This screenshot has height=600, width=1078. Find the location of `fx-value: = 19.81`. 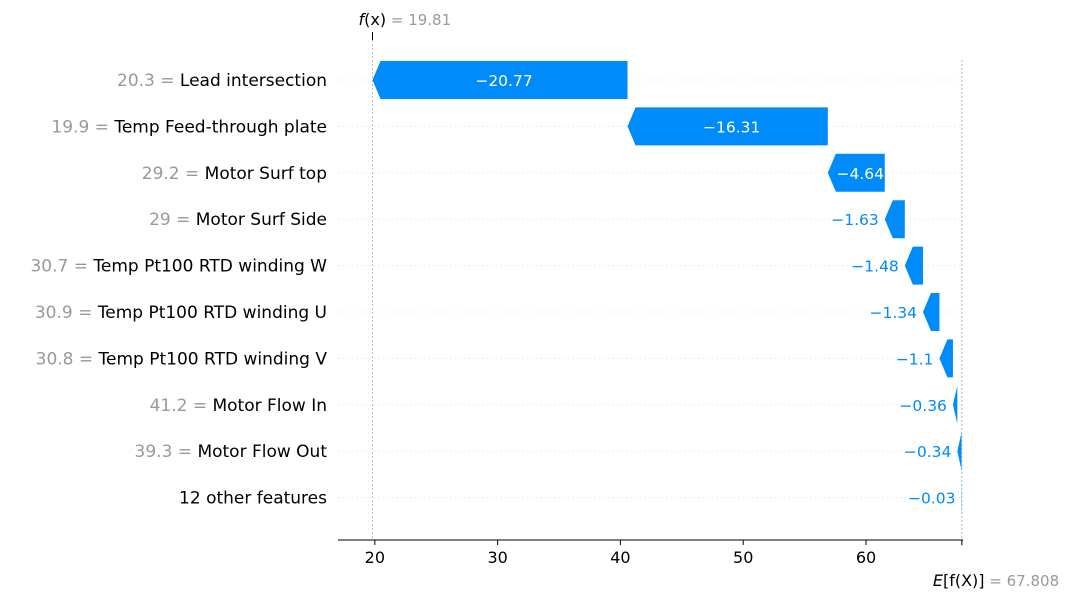

fx-value: = 19.81 is located at coordinates (418, 20).